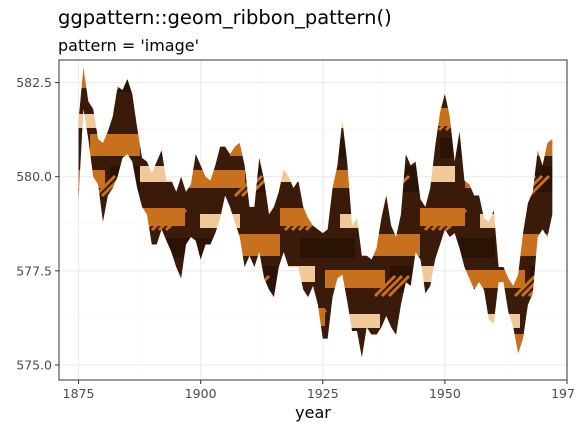  What do you see at coordinates (225, 17) in the screenshot?
I see `chart-title: ggpattern::geom_ribbon_pattern()` at bounding box center [225, 17].